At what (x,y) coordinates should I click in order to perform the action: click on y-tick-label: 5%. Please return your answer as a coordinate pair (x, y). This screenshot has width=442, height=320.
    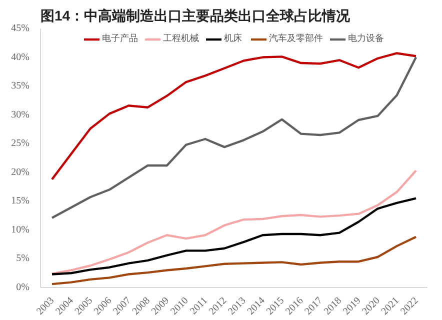
    Looking at the image, I should click on (23, 258).